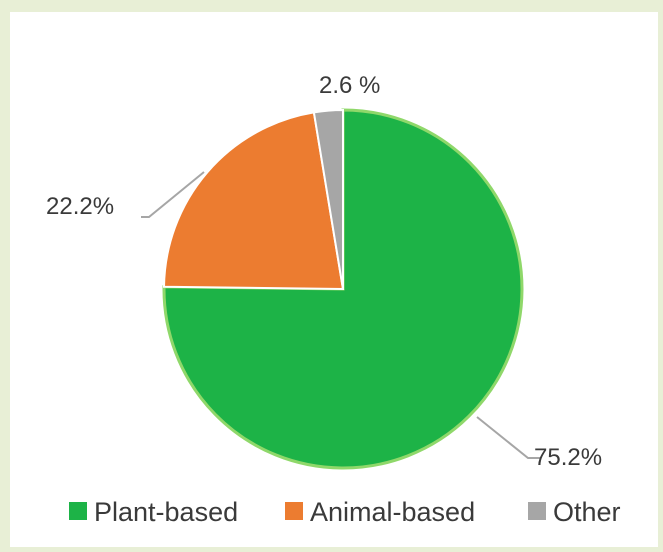 The image size is (663, 552). Describe the element at coordinates (508, 437) in the screenshot. I see `leader-line-plant-based` at that location.